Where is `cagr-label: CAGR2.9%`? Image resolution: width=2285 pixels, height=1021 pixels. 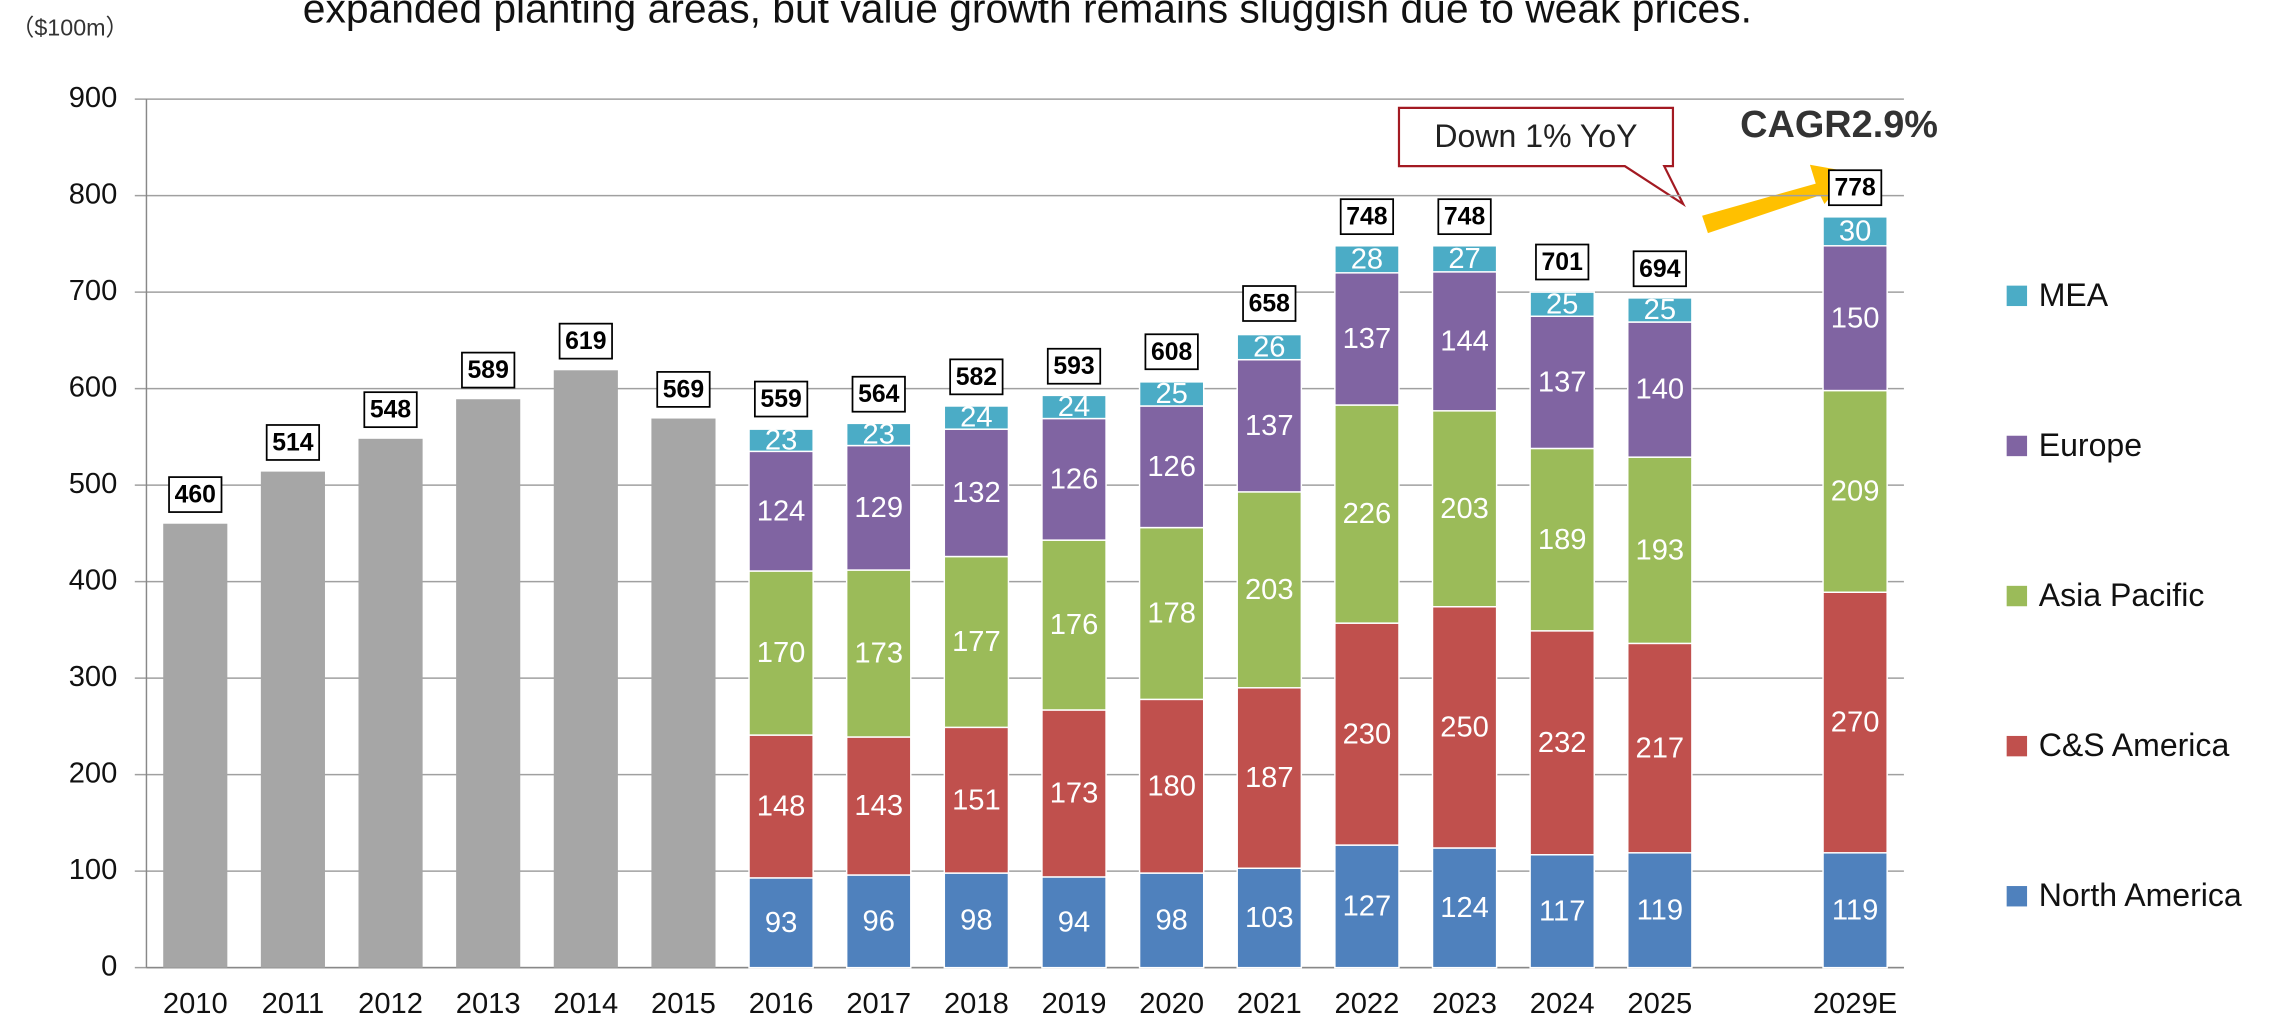
cagr-label: CAGR2.9% is located at coordinates (1839, 125).